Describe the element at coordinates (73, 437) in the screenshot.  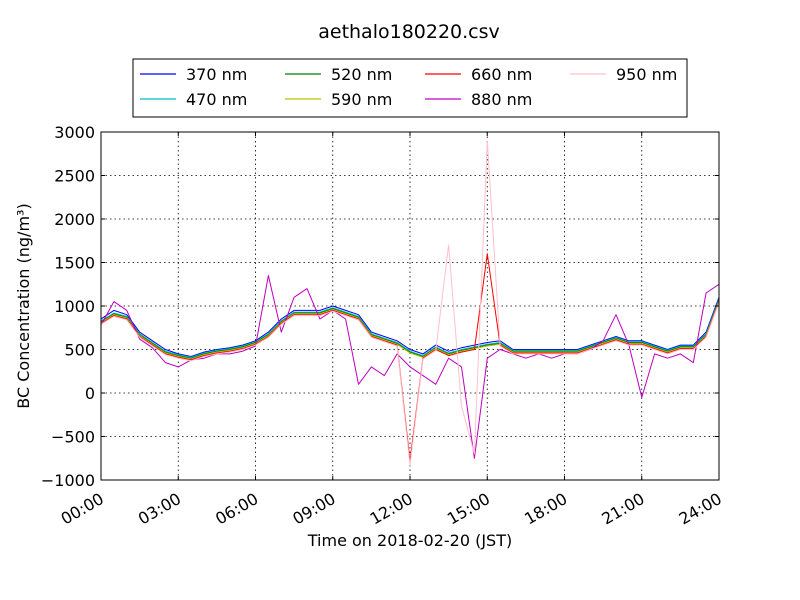
I see `y-tick-label: −500` at that location.